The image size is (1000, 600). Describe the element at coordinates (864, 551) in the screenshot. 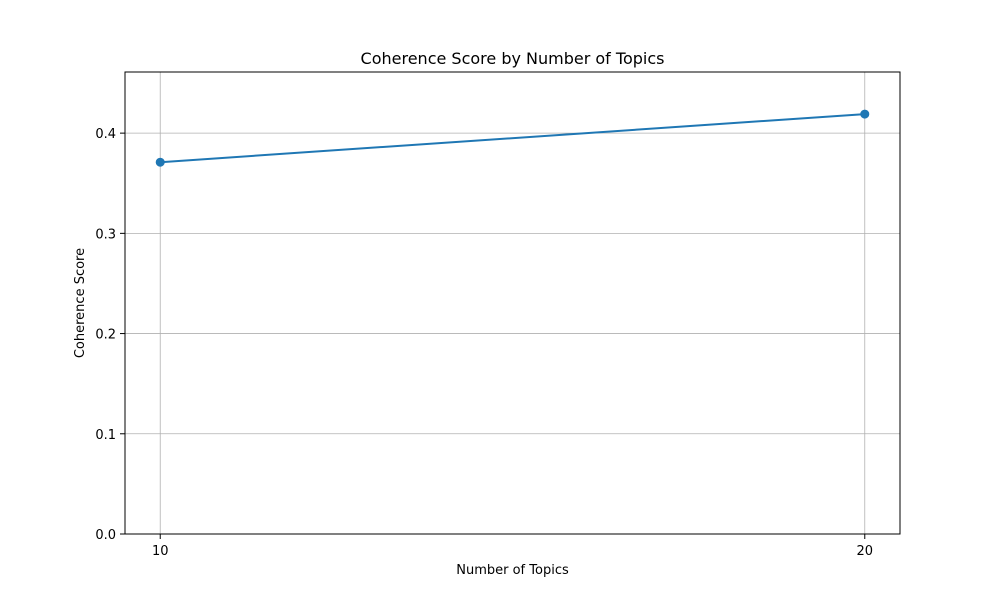

I see `x-tick-label: 20` at that location.